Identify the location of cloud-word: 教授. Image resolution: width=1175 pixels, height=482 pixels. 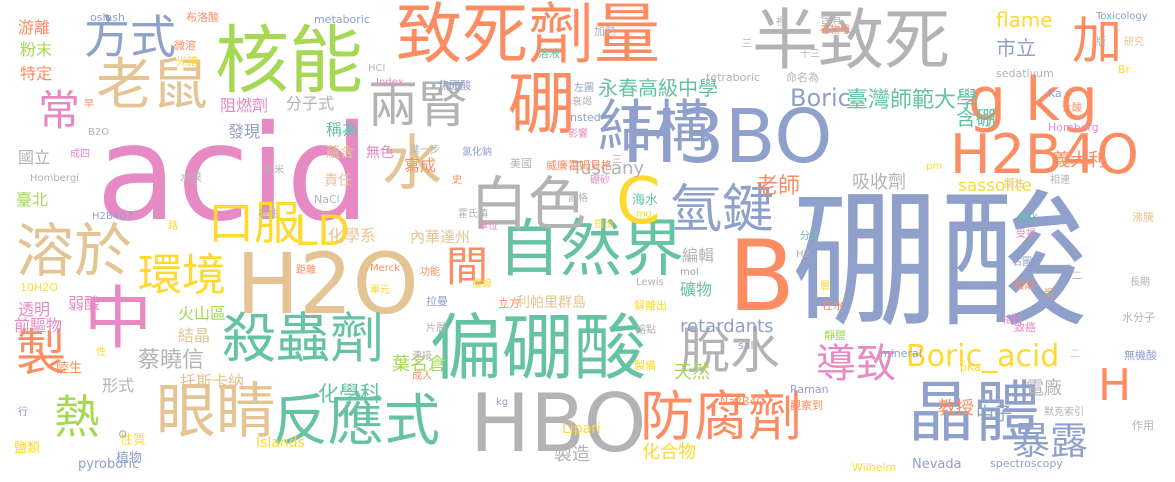
(956, 408).